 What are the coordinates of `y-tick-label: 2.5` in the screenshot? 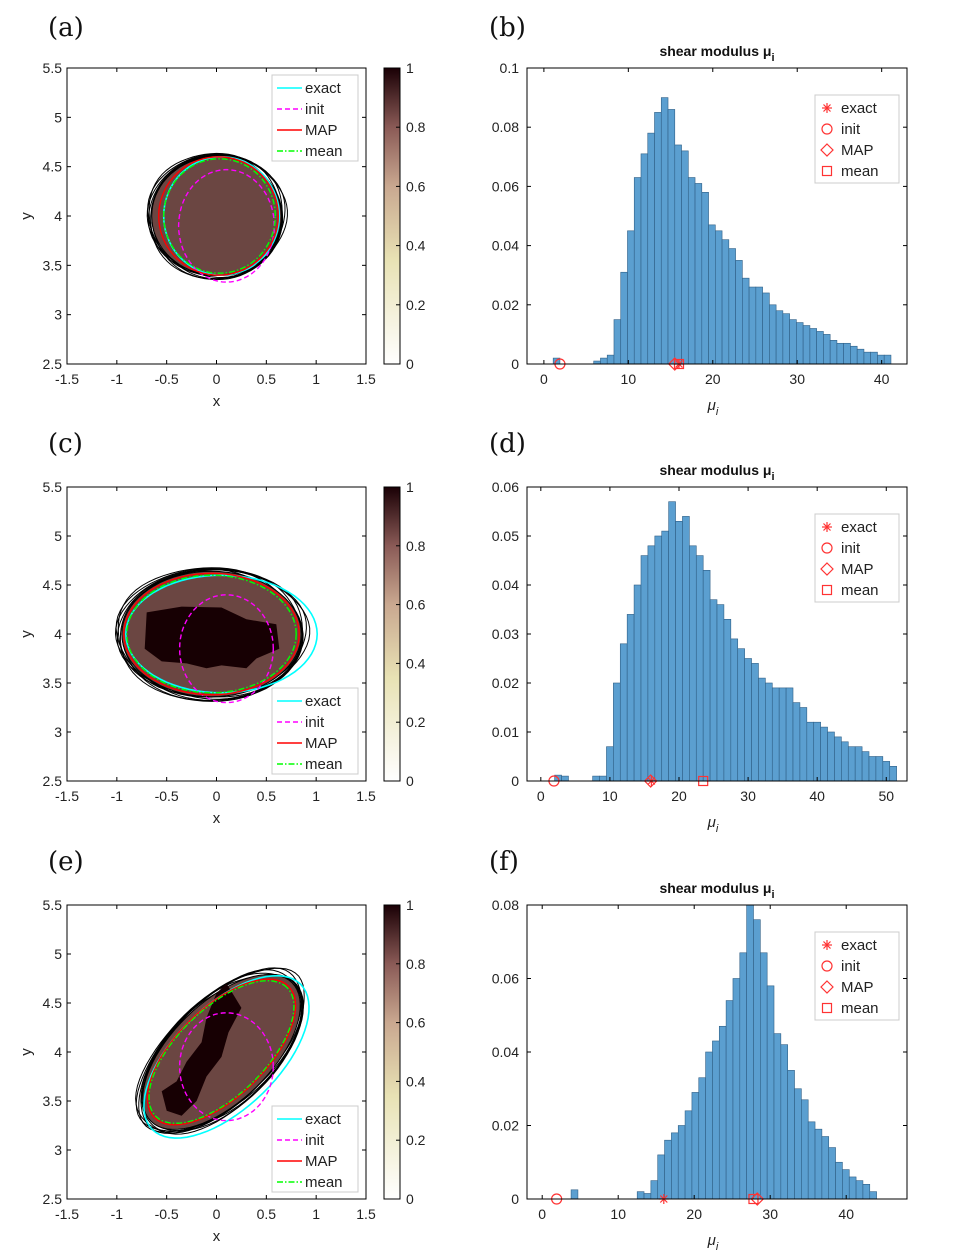 It's located at (53, 781).